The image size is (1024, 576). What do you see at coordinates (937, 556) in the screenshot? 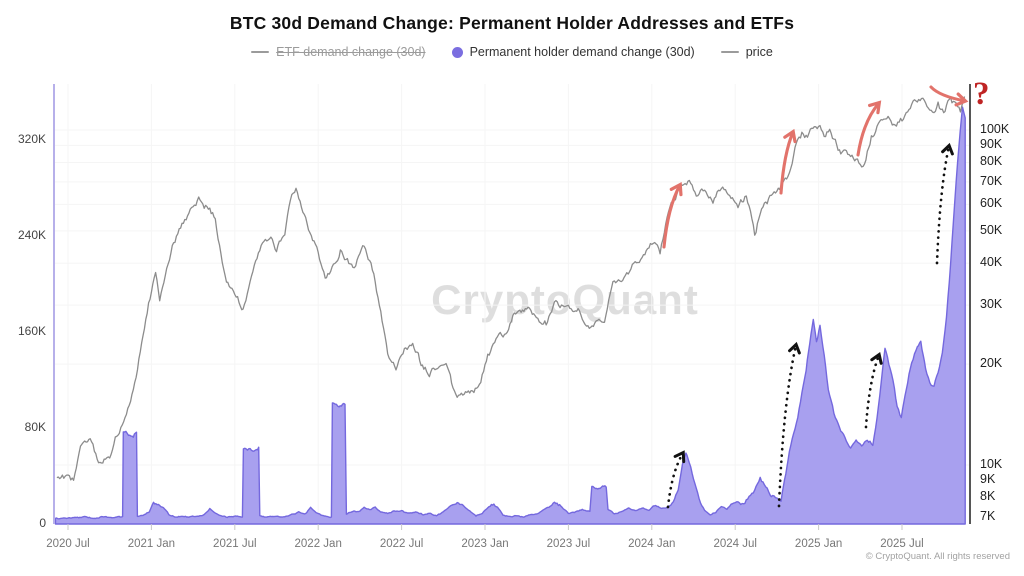
I see `copyright-text: © CryptoQuant. All rights reserved` at bounding box center [937, 556].